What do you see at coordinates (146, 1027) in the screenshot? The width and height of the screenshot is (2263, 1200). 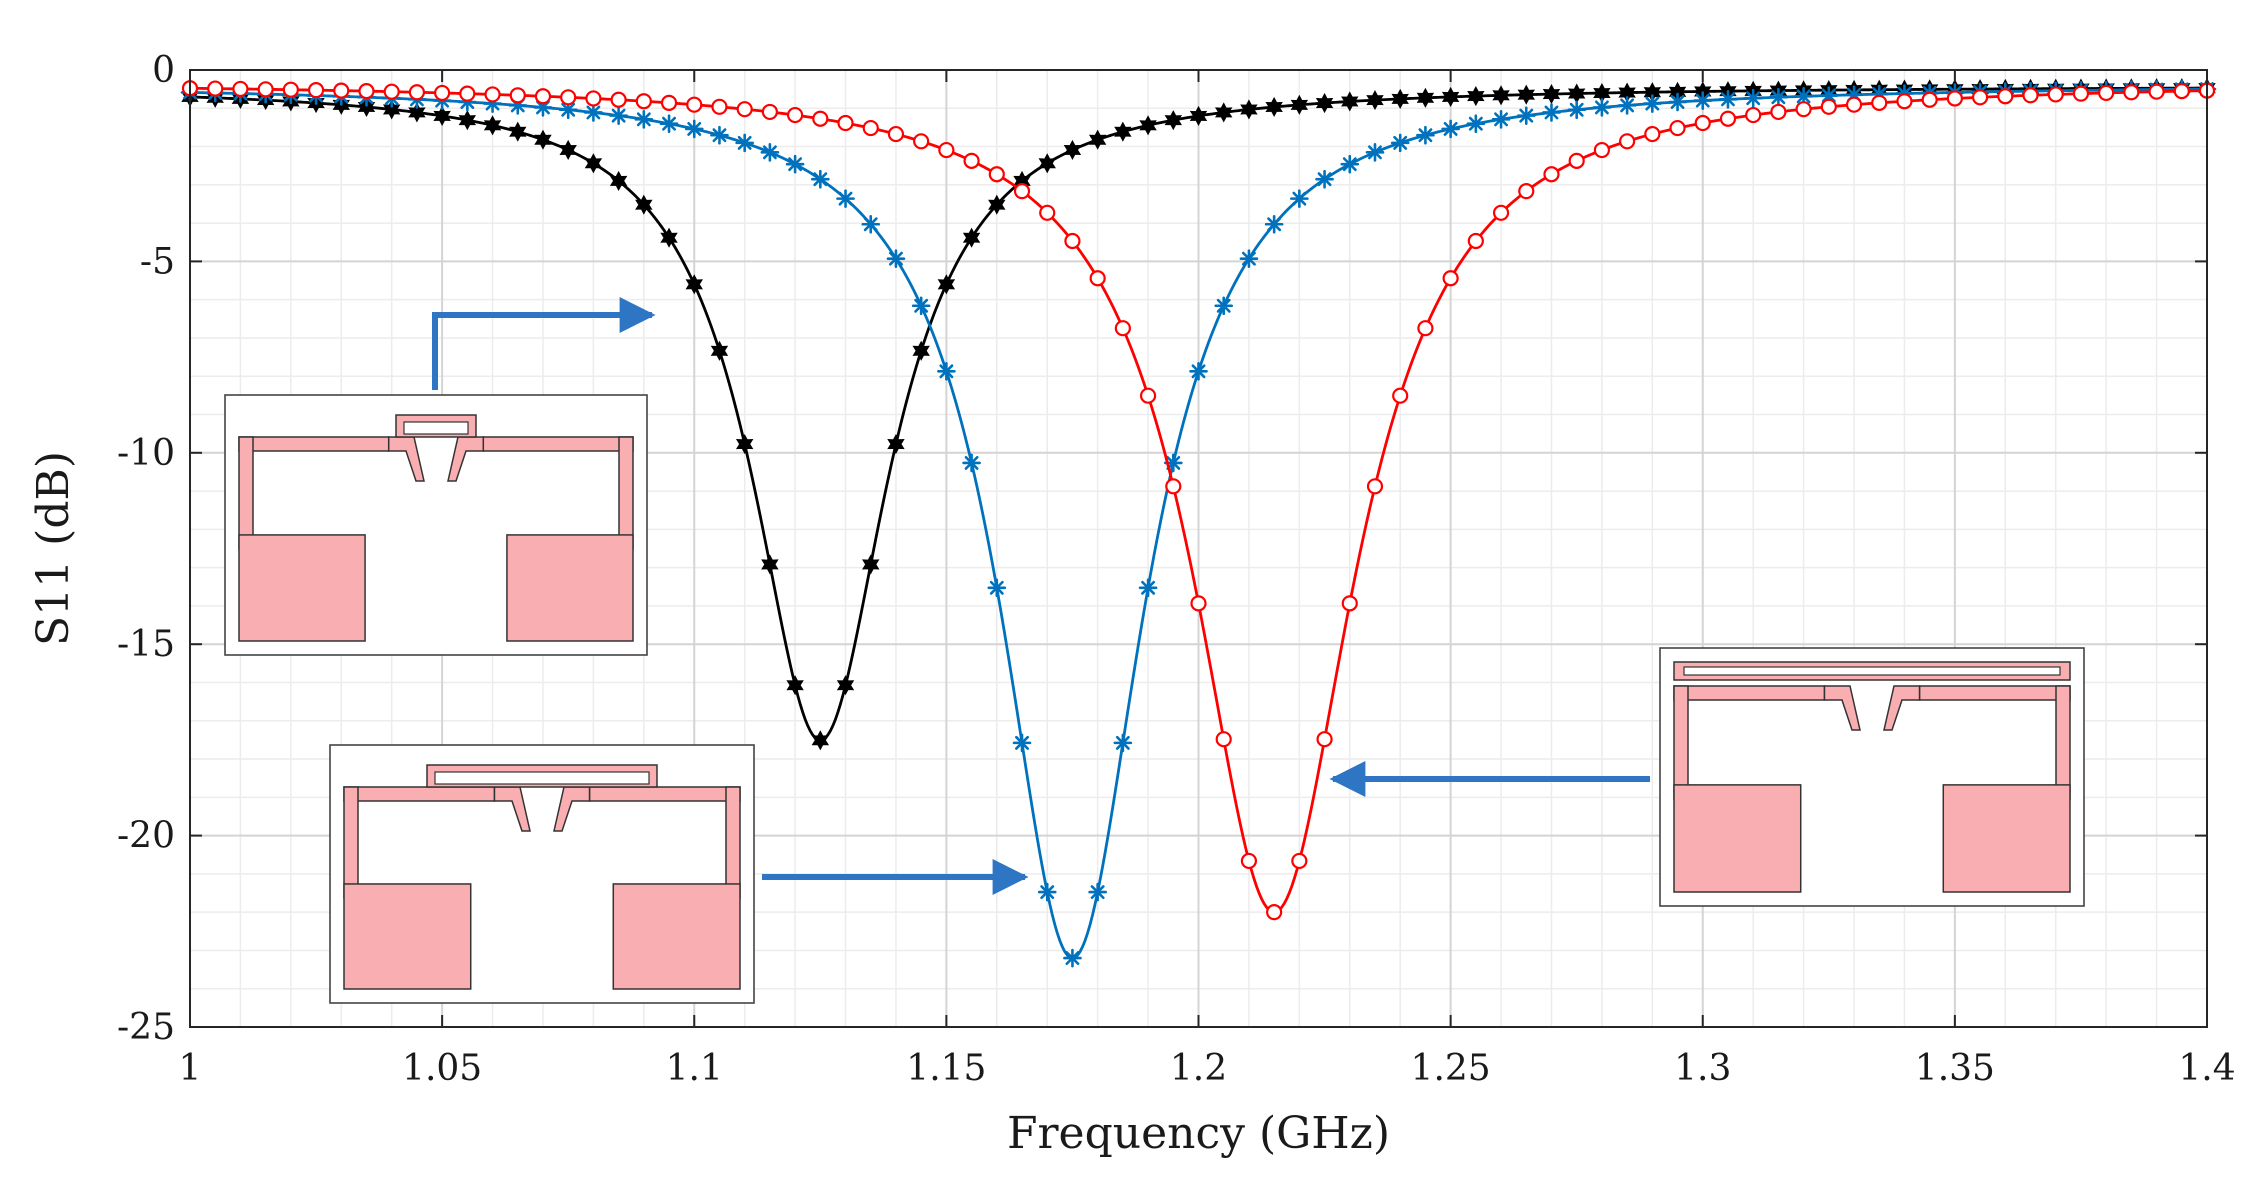 I see `y-tick-label: -25` at bounding box center [146, 1027].